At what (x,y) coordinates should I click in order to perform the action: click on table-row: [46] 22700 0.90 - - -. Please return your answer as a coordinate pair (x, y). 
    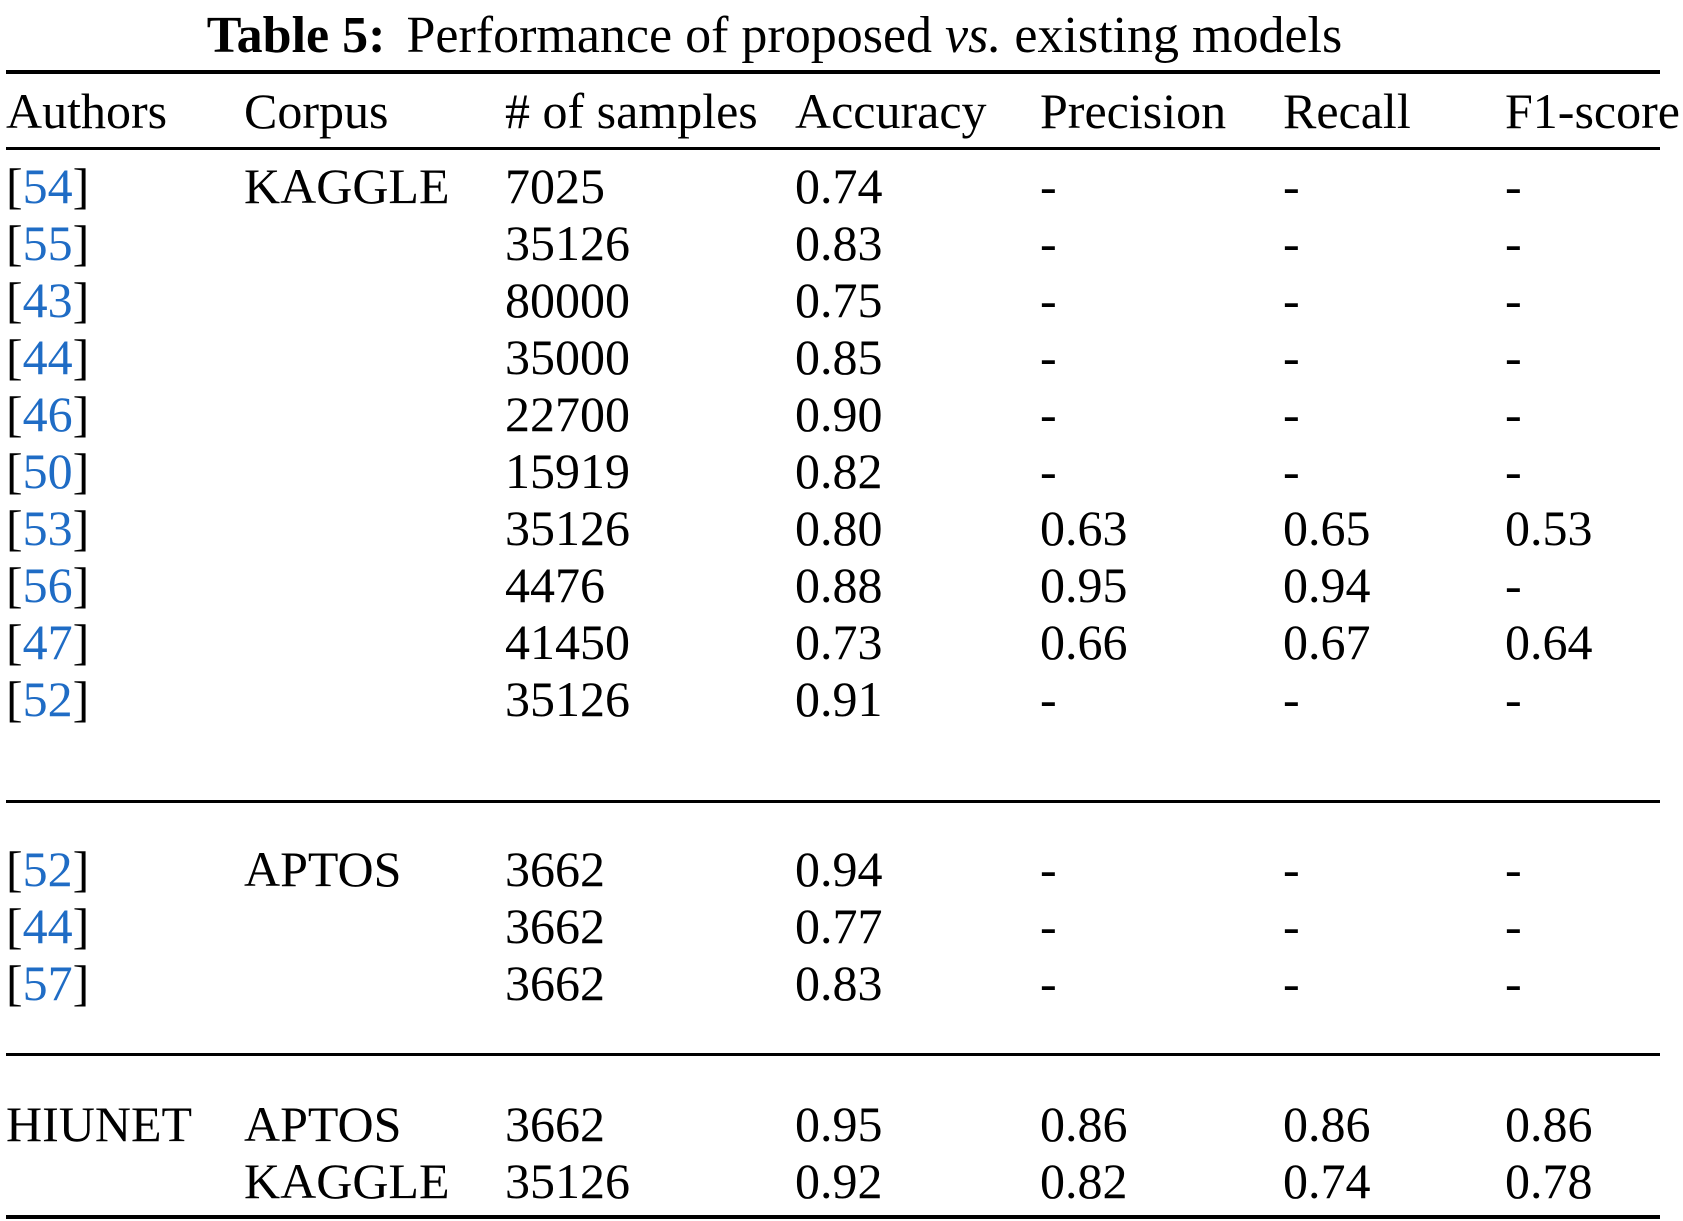
    Looking at the image, I should click on (833, 413).